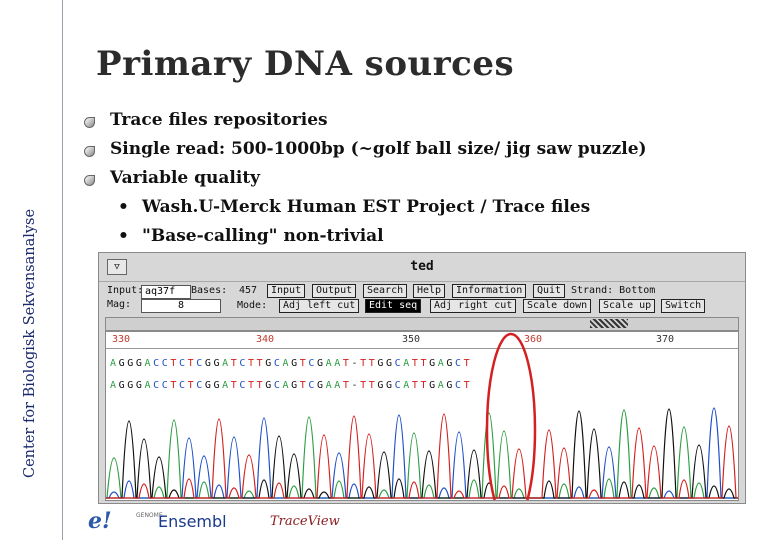  I want to click on scale-up-button: Scale up, so click(627, 306).